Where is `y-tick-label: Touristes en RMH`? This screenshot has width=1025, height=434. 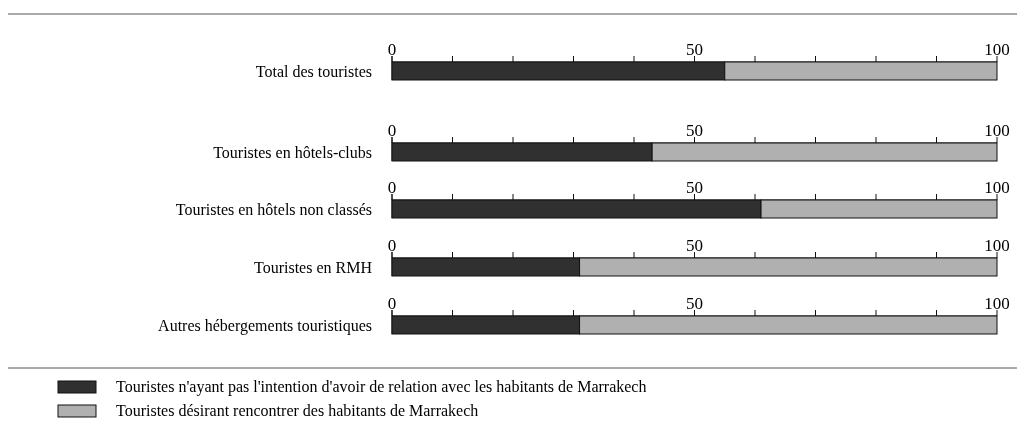
y-tick-label: Touristes en RMH is located at coordinates (313, 267).